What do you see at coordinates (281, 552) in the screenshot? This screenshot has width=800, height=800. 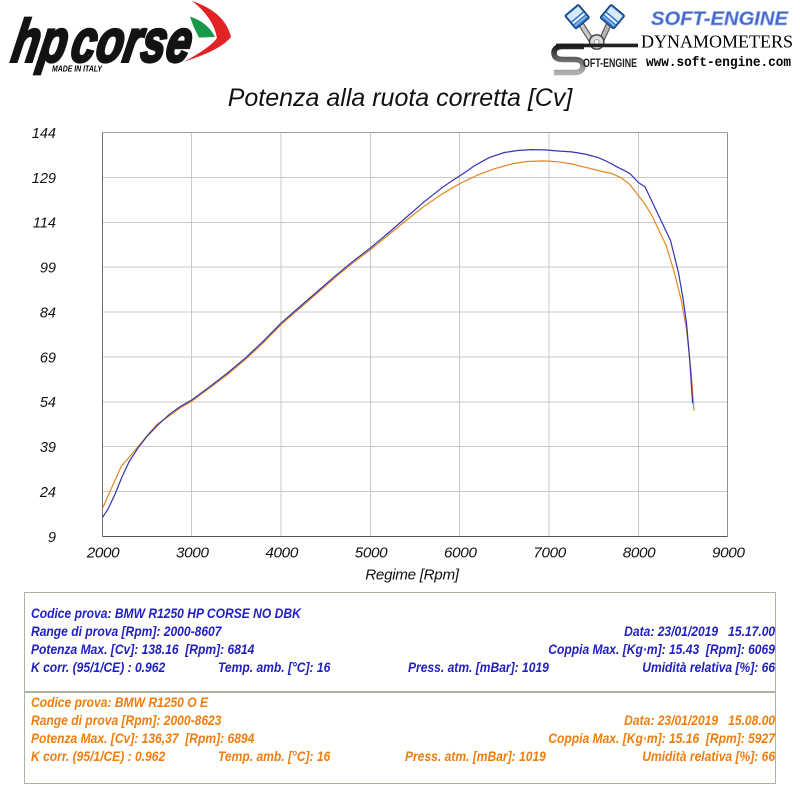 I see `svg-text: 4000` at bounding box center [281, 552].